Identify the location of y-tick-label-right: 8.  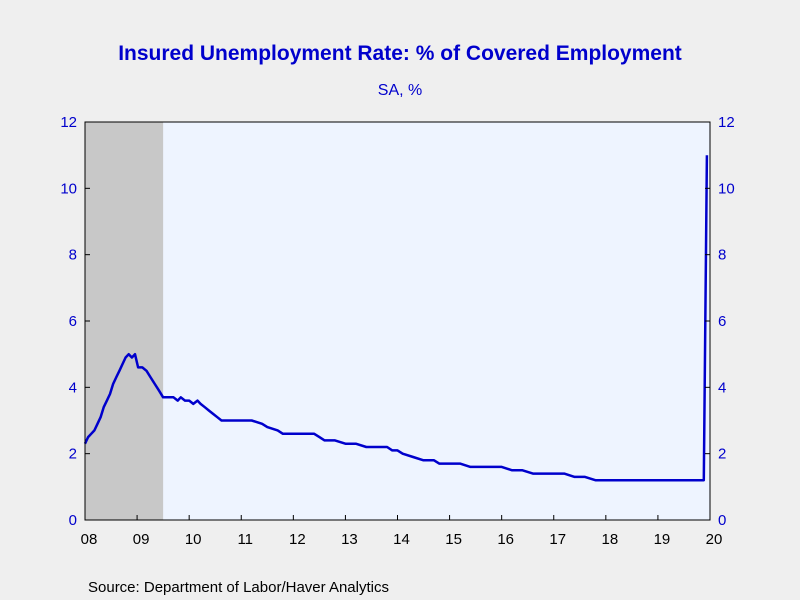
(722, 255).